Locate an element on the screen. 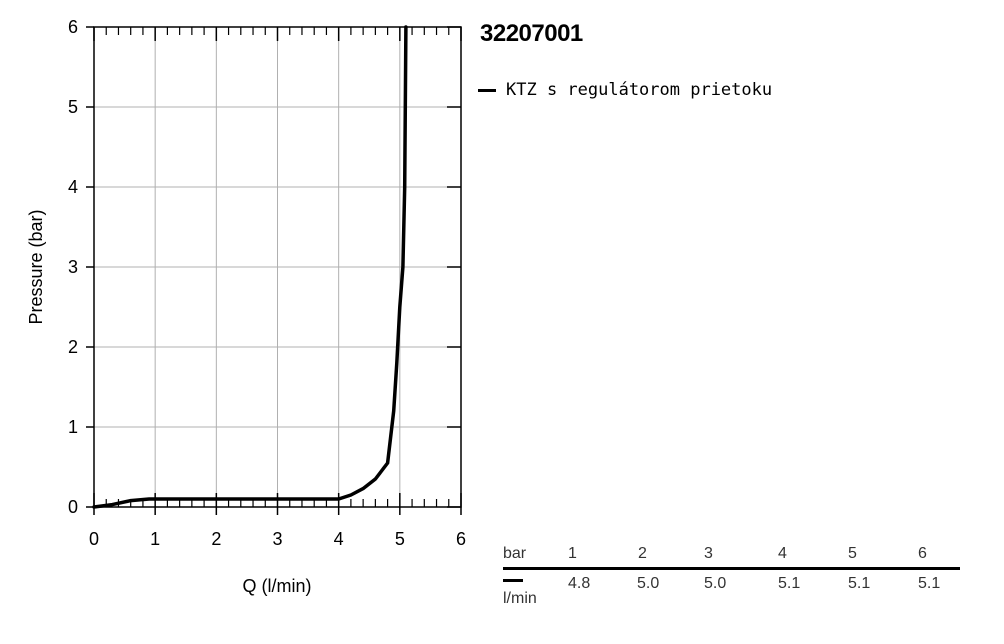  chart-legend: KTZ s regulátorom prietoku is located at coordinates (625, 90).